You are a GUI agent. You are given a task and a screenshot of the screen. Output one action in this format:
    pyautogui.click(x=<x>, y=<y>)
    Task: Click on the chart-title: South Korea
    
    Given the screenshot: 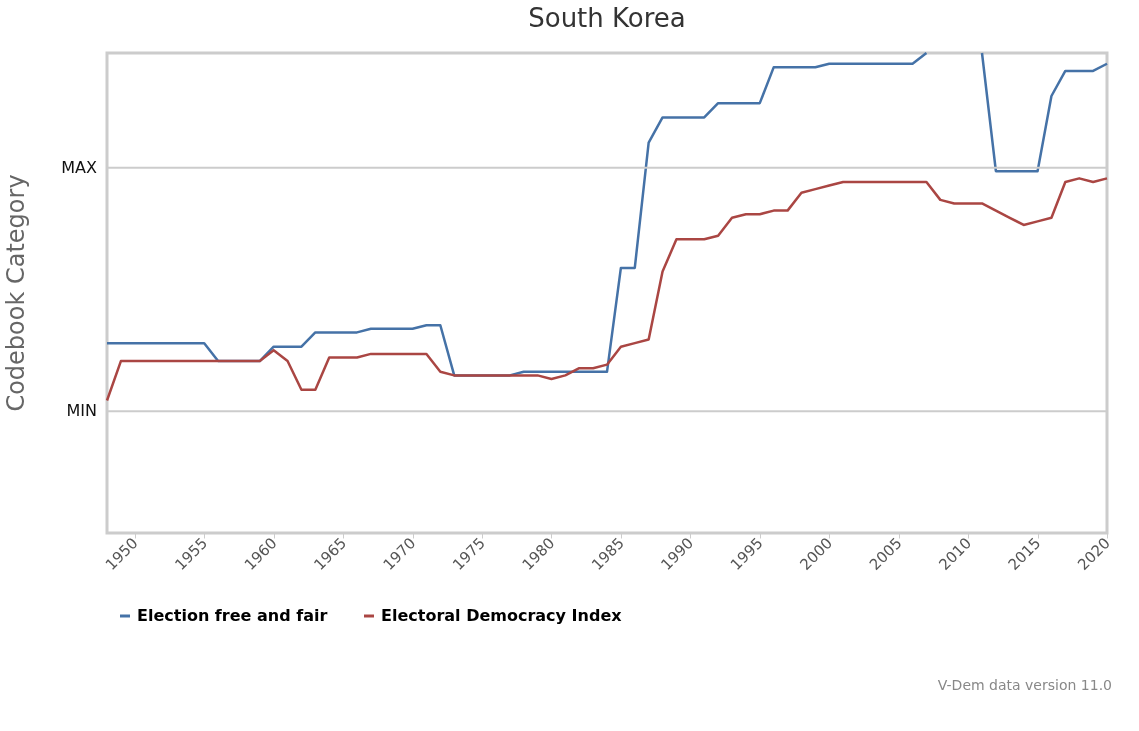 What is the action you would take?
    pyautogui.click(x=607, y=17)
    